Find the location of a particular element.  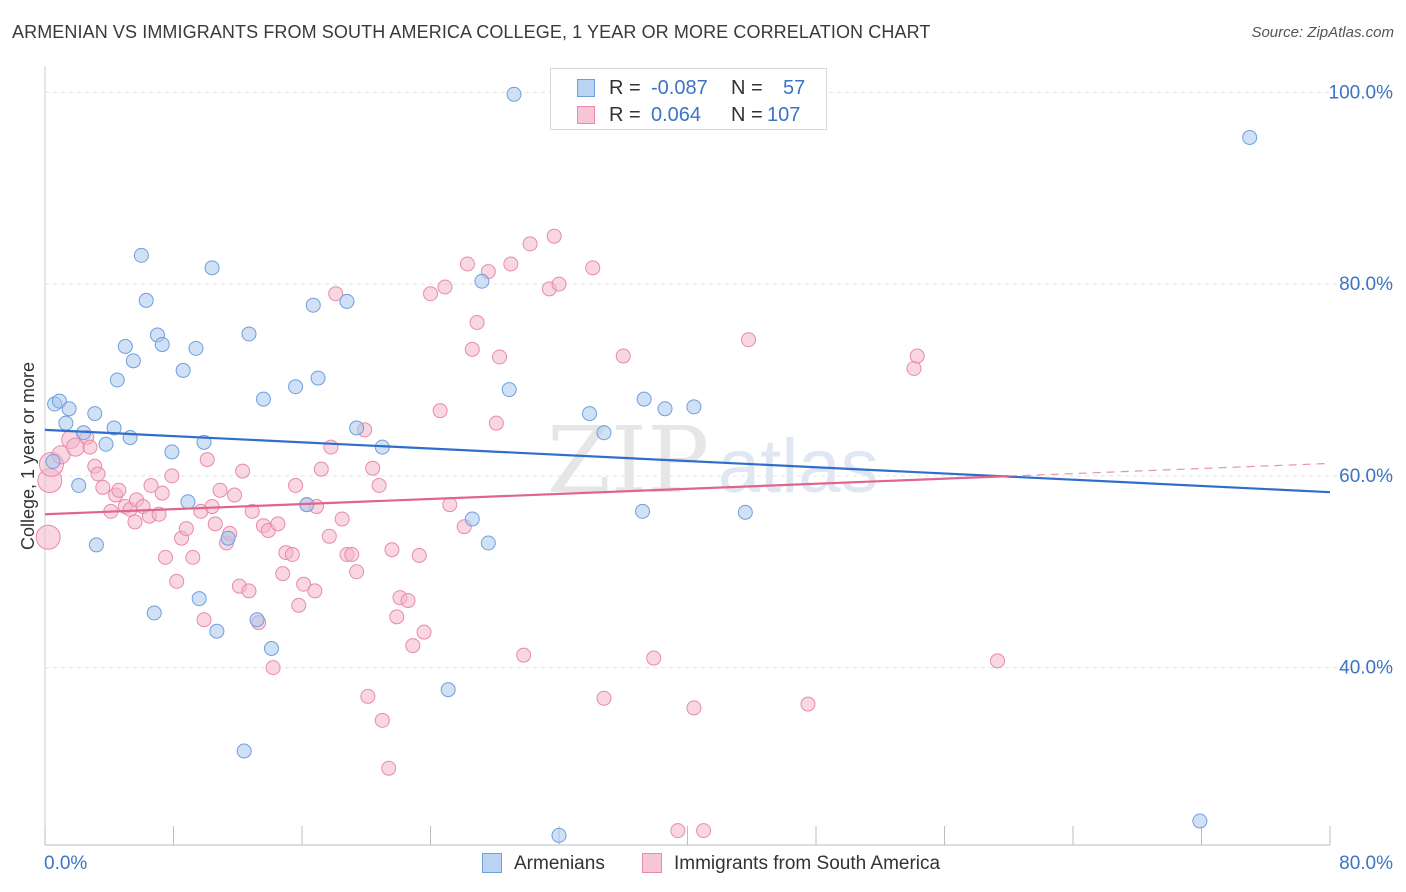

legend-r-value: 0.064 is located at coordinates (676, 115).